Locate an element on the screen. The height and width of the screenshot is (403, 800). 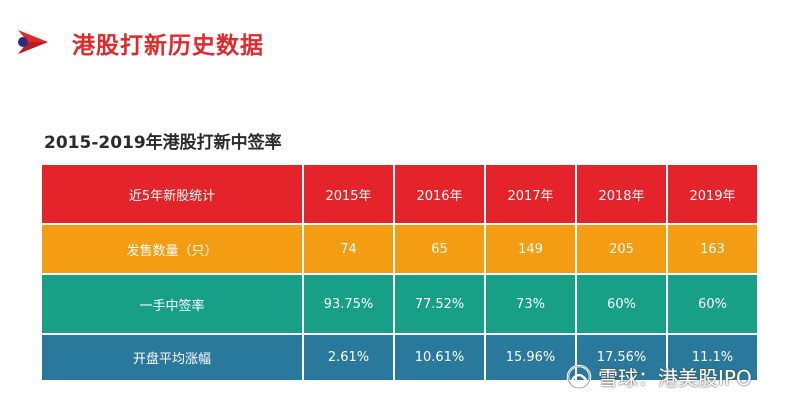
table-row: 发售数量（只） 74 65 149 205 163 is located at coordinates (399, 249).